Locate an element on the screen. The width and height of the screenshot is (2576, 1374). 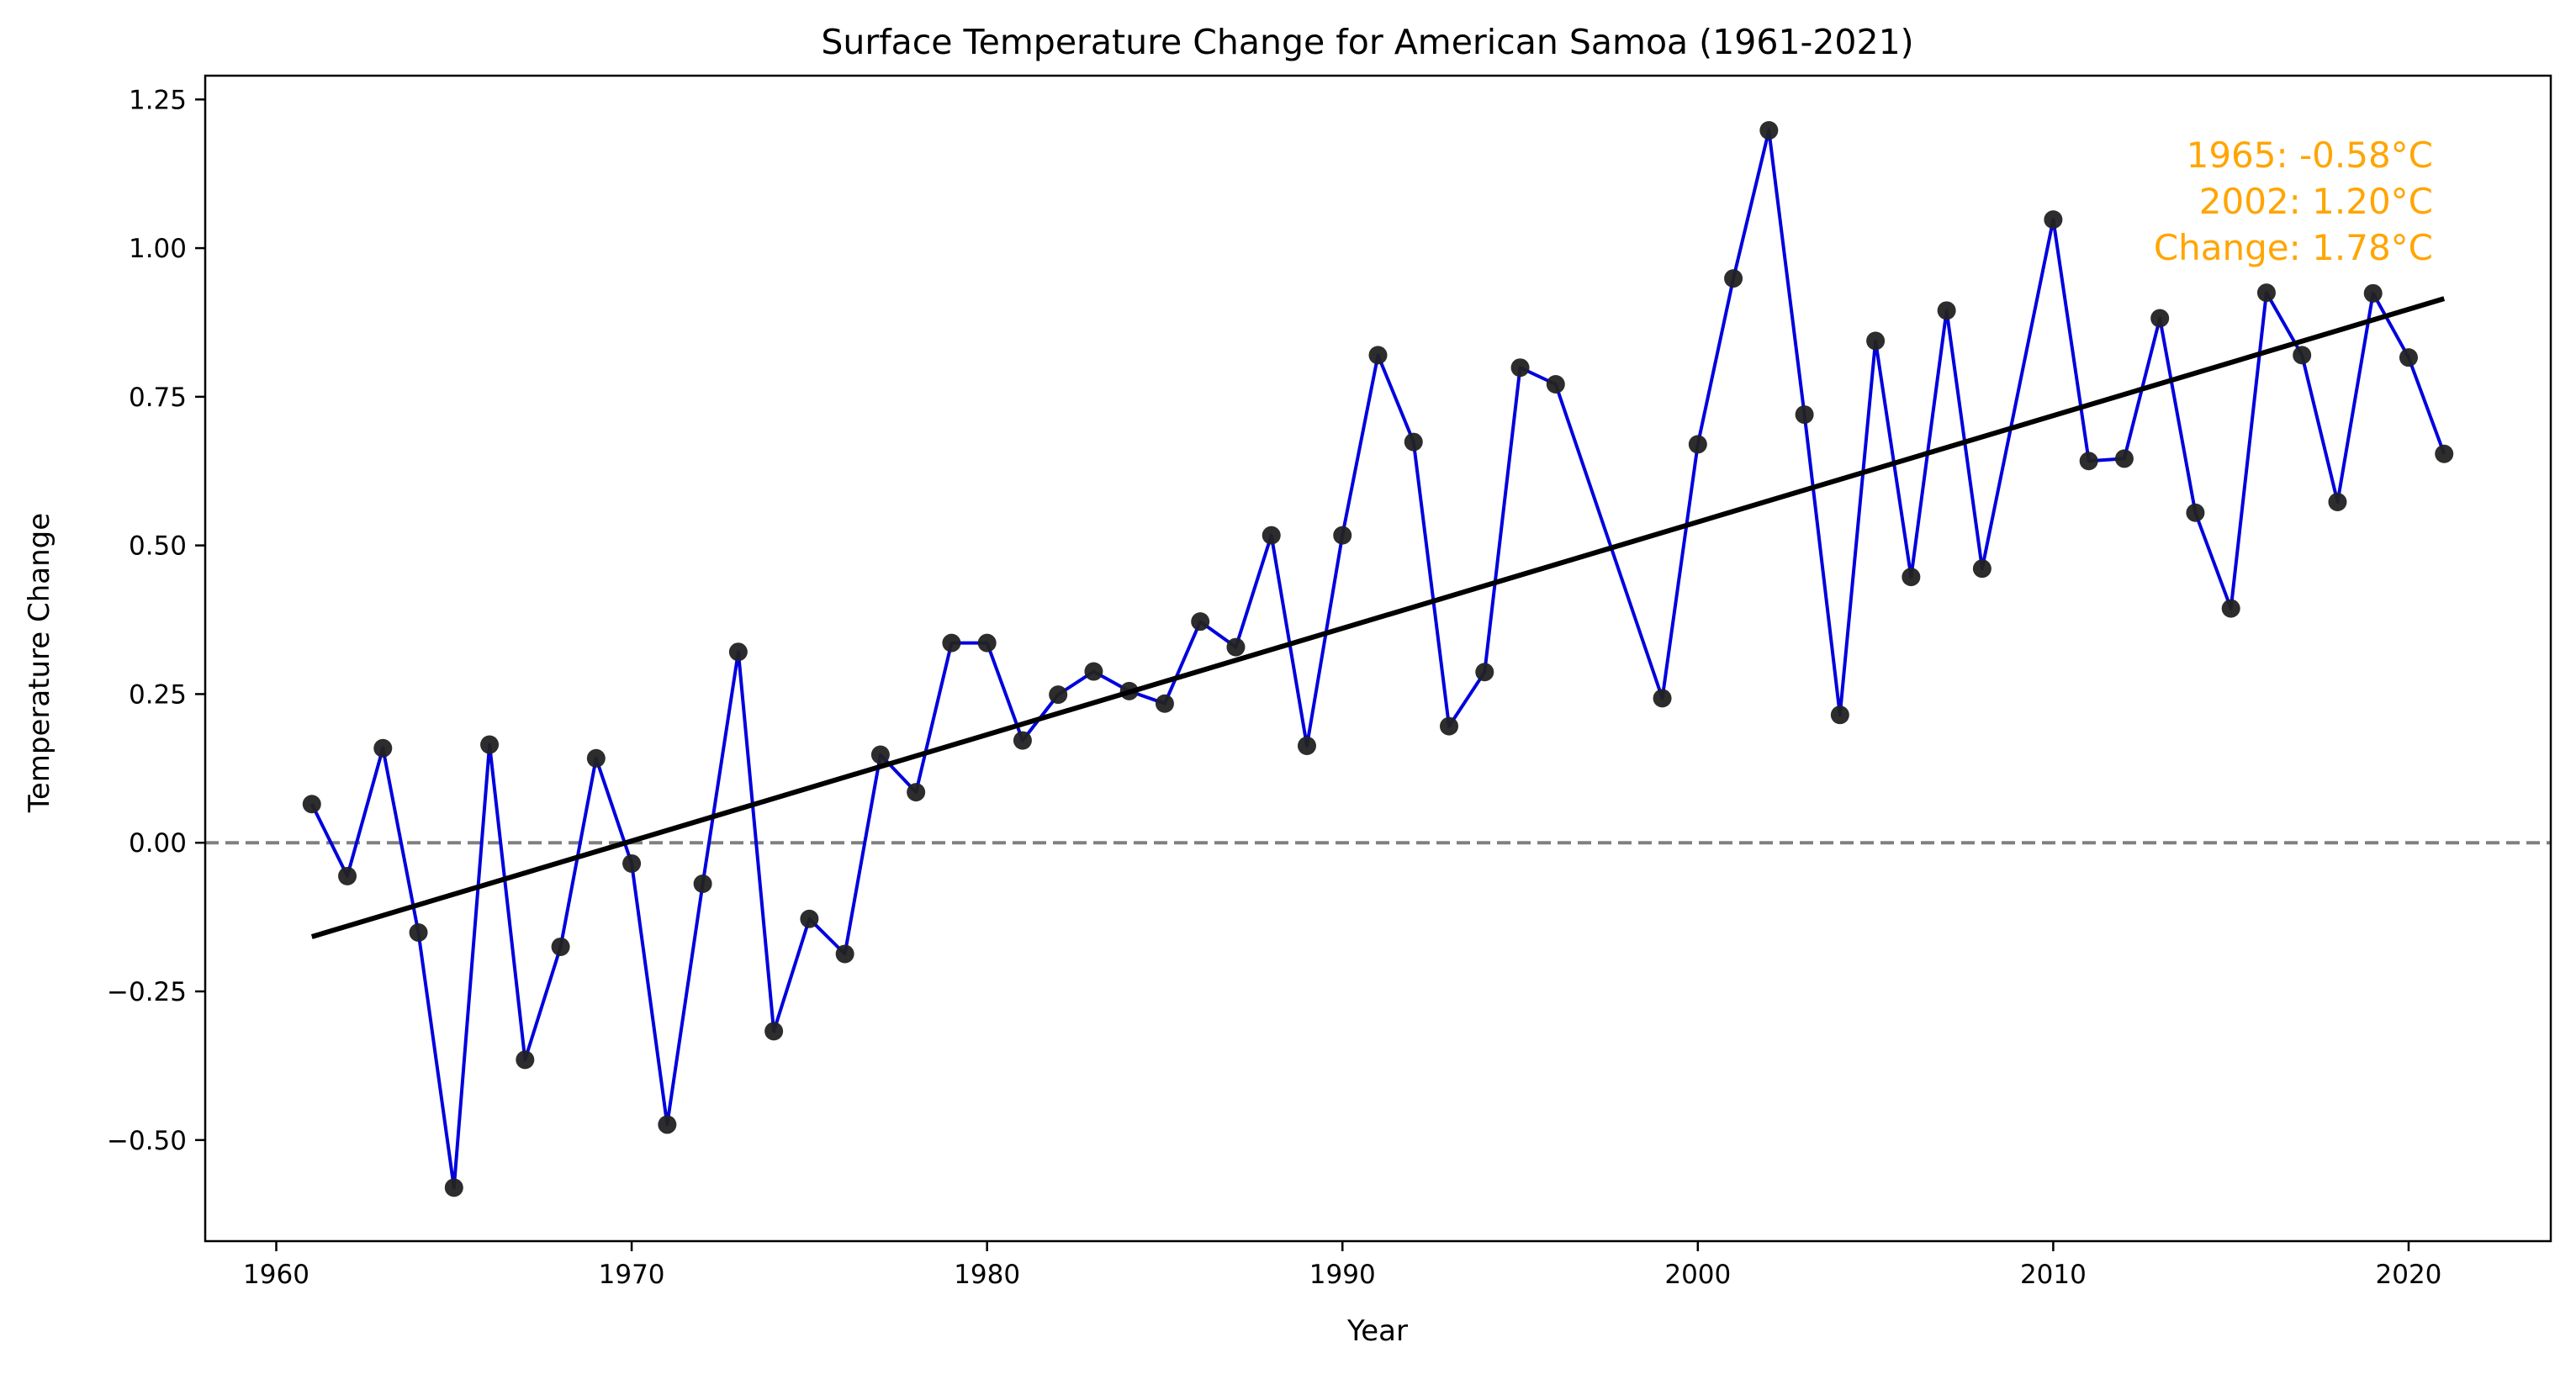
y-tick-label: 1.00 is located at coordinates (158, 249).